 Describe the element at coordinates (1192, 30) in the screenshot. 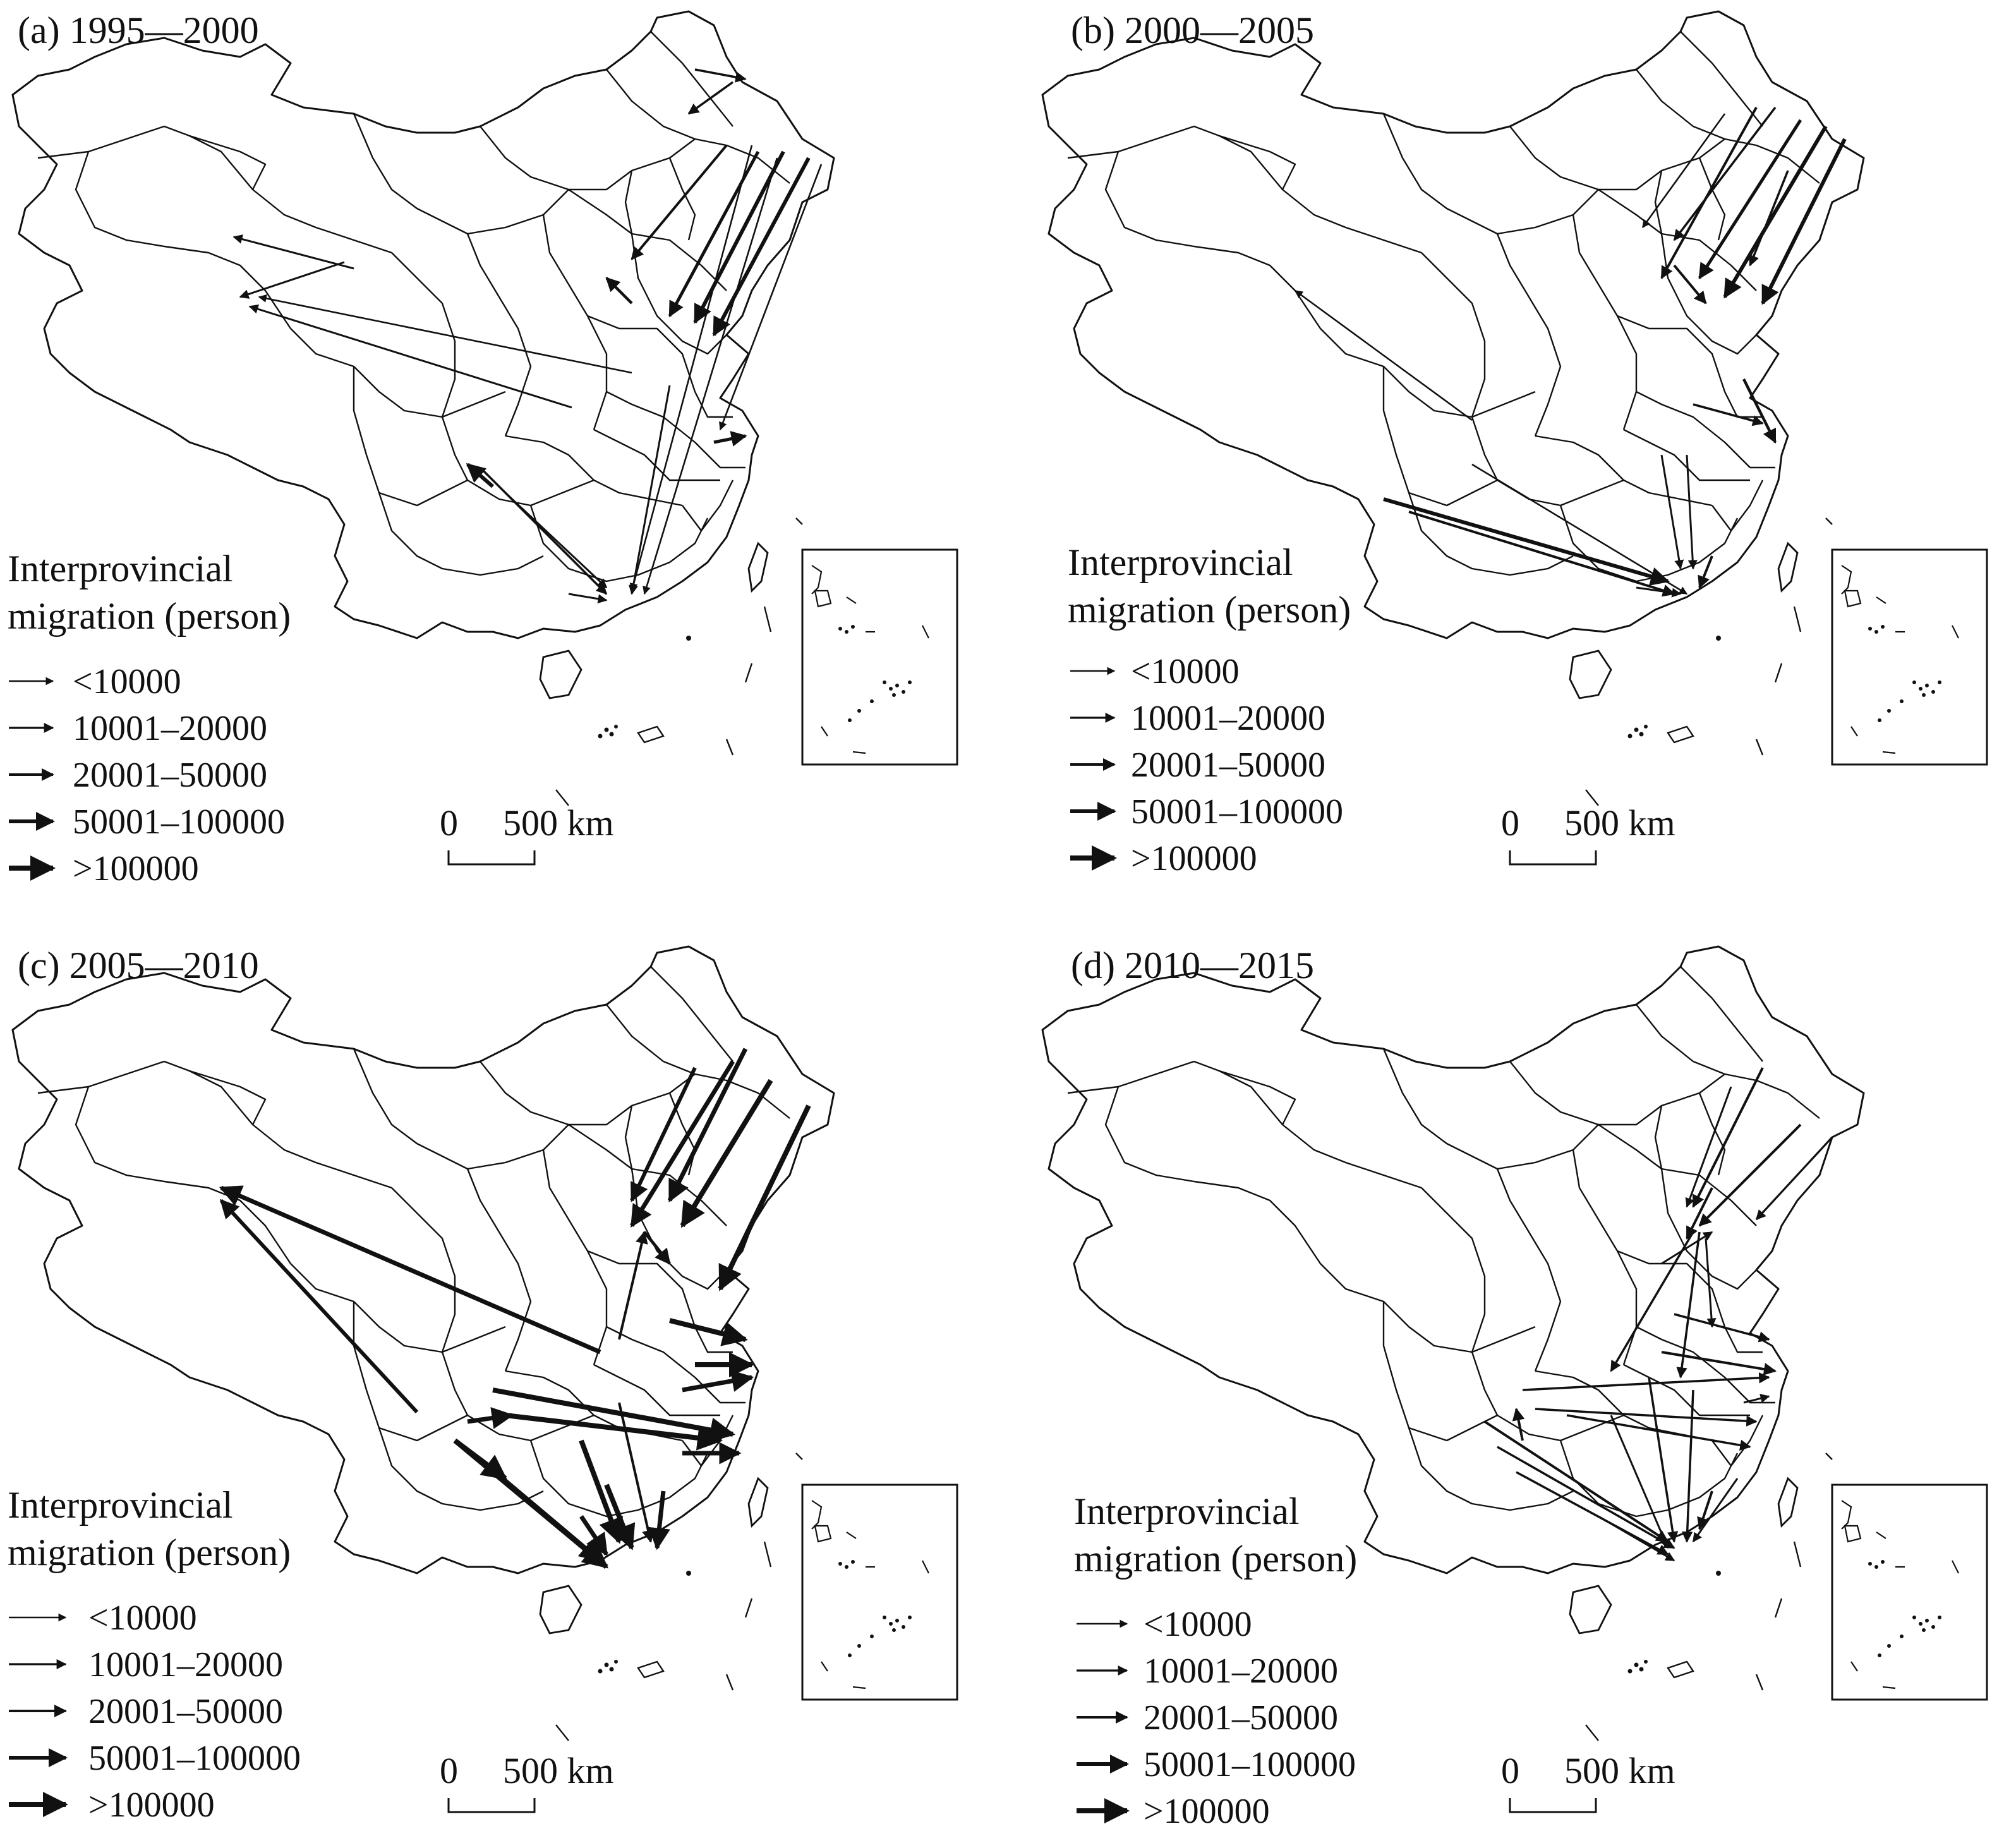

I see `panel-title: (b) 2000—2005` at that location.